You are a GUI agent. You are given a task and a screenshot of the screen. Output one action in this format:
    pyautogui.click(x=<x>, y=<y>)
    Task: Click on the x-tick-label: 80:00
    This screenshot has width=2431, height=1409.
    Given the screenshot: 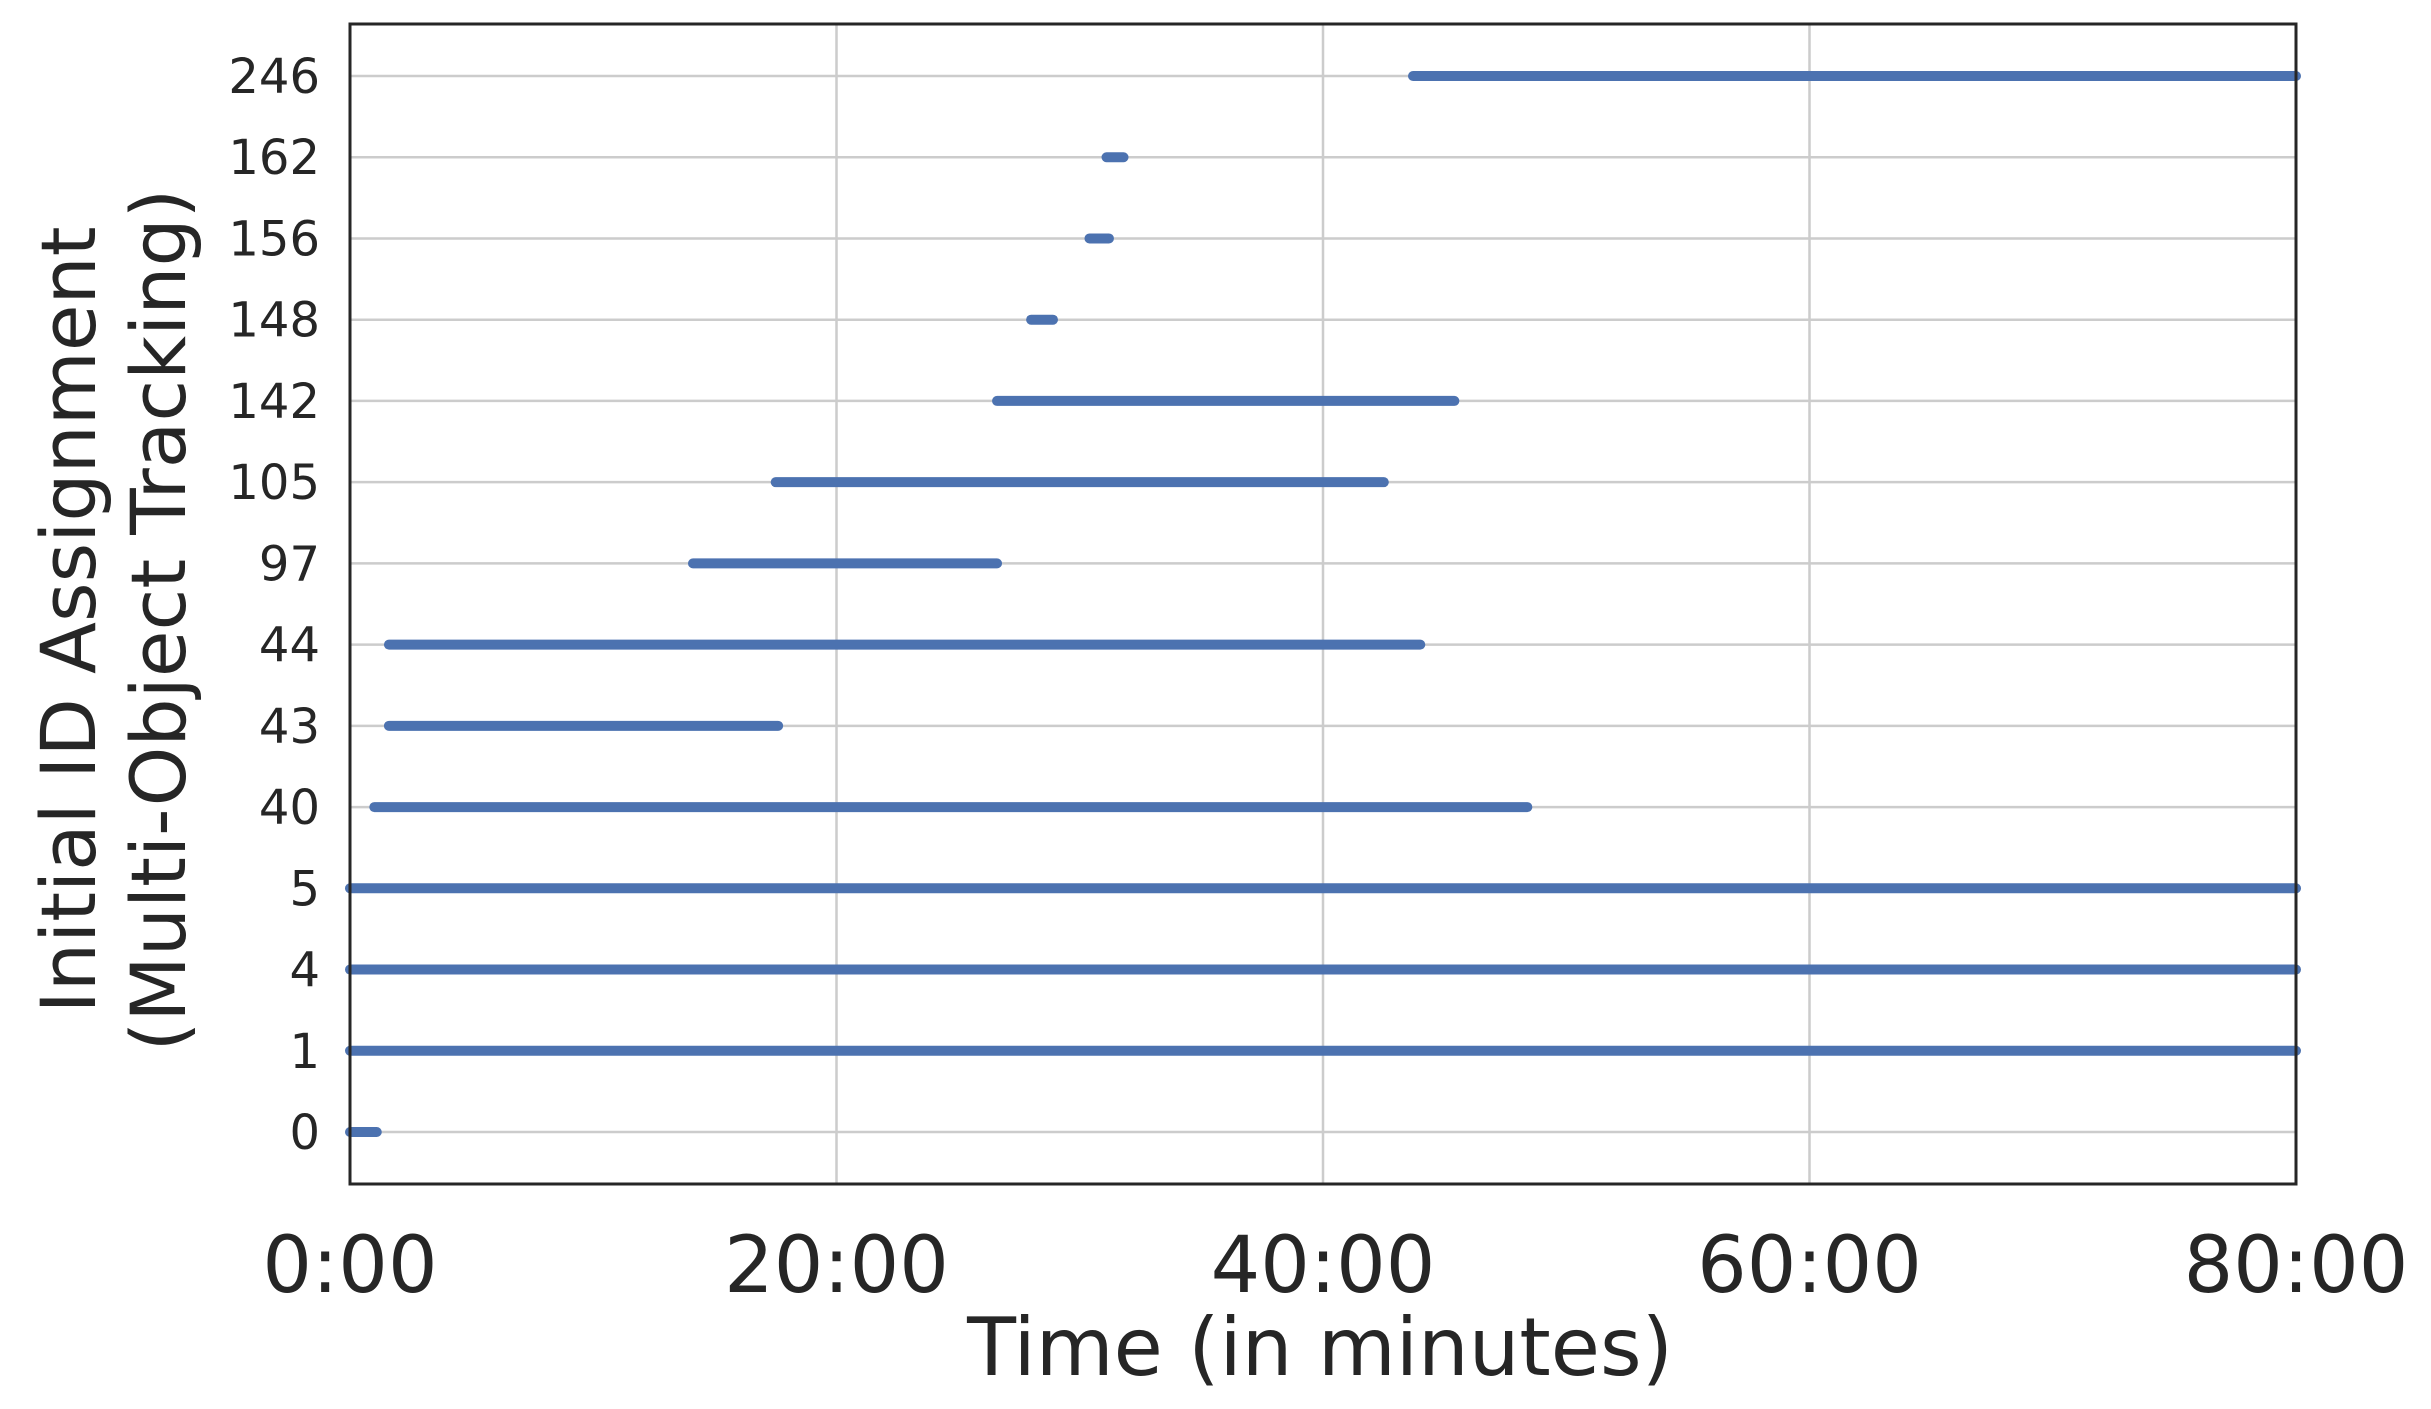 What is the action you would take?
    pyautogui.click(x=2296, y=1266)
    